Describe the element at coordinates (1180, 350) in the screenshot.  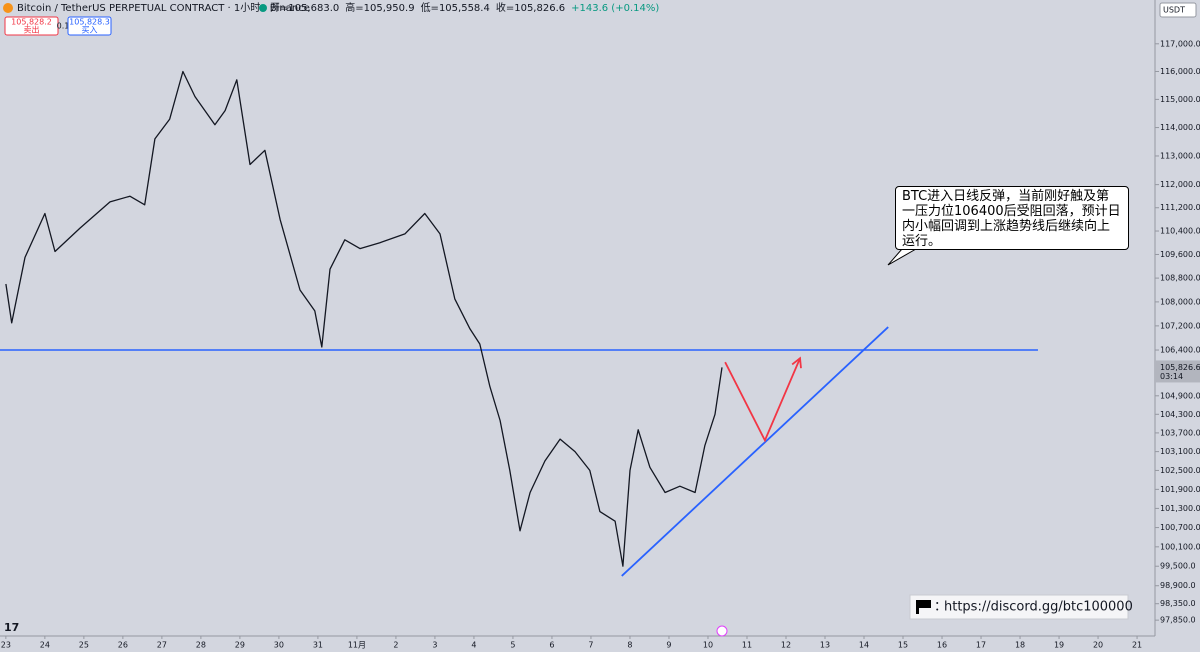
I see `y-tick-label: 106,400.0` at that location.